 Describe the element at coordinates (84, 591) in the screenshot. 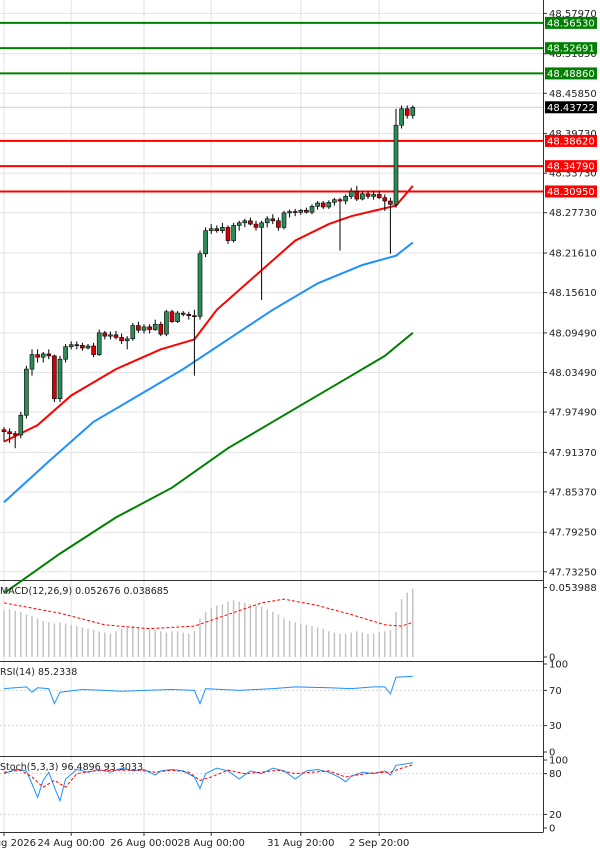

I see `macd-label: MACD(12,26,9) 0.052676 0.038685` at that location.